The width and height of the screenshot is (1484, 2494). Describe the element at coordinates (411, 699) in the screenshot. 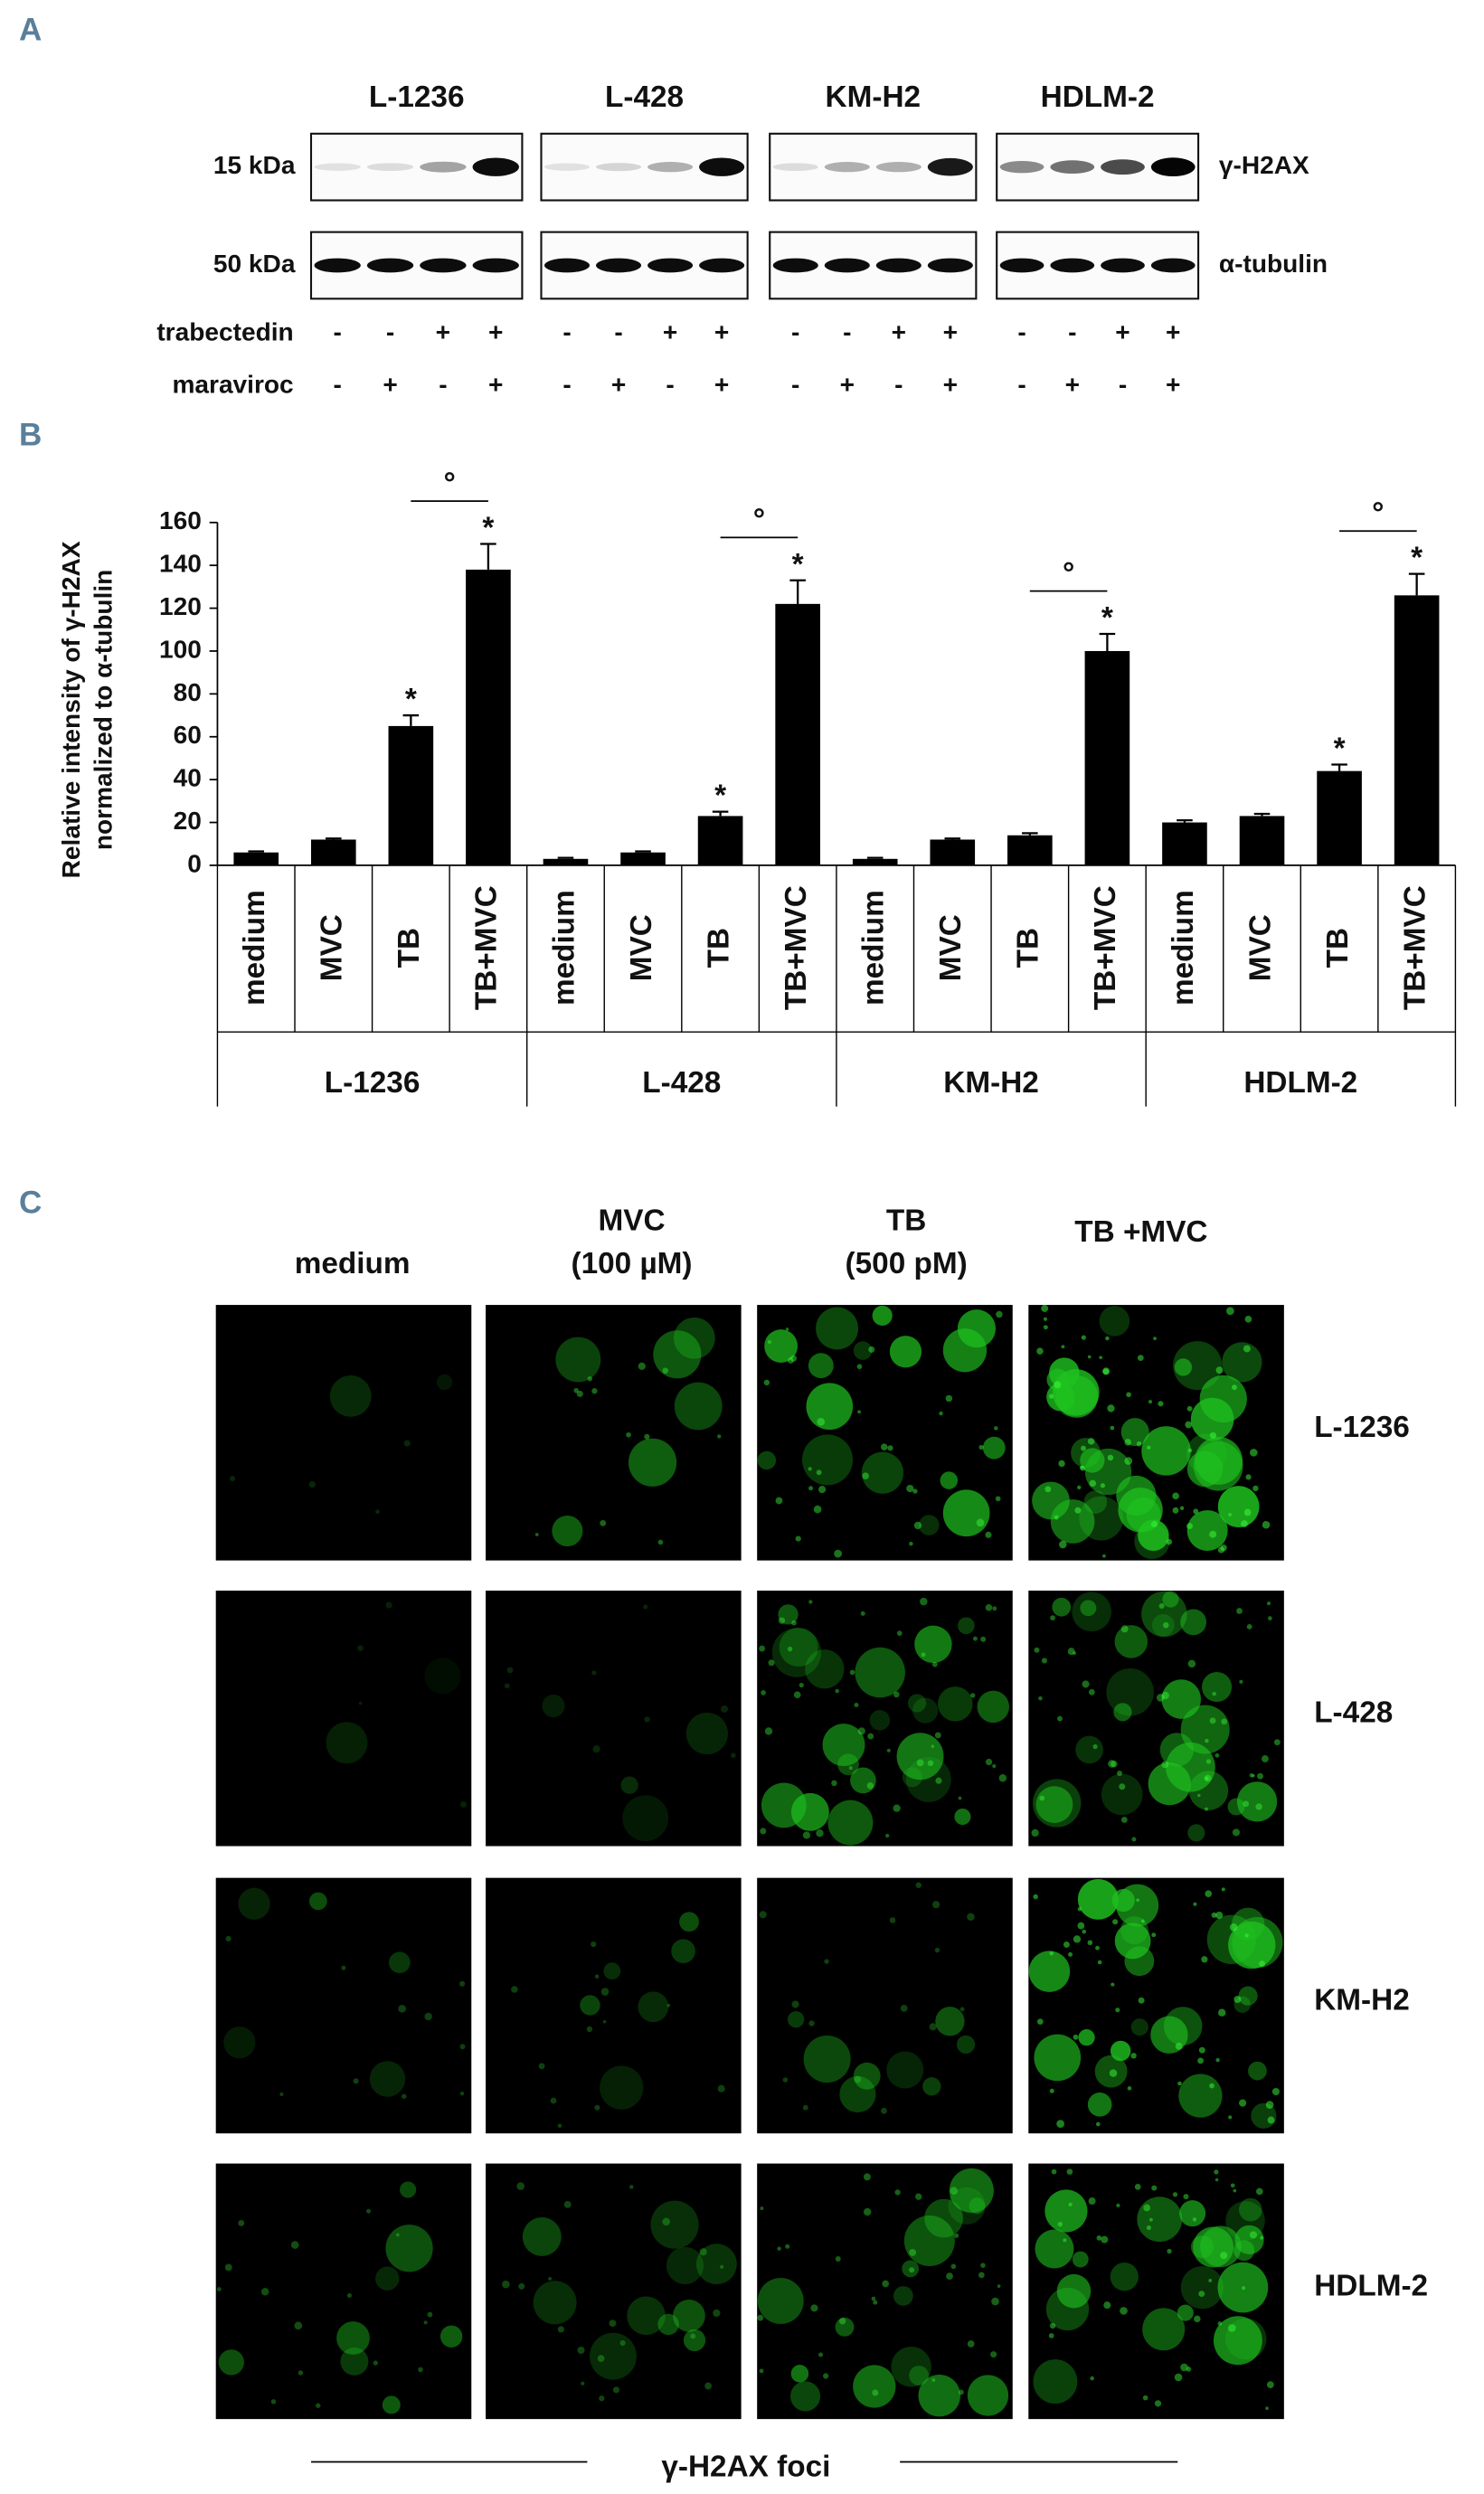

I see `significance-star: *` at that location.